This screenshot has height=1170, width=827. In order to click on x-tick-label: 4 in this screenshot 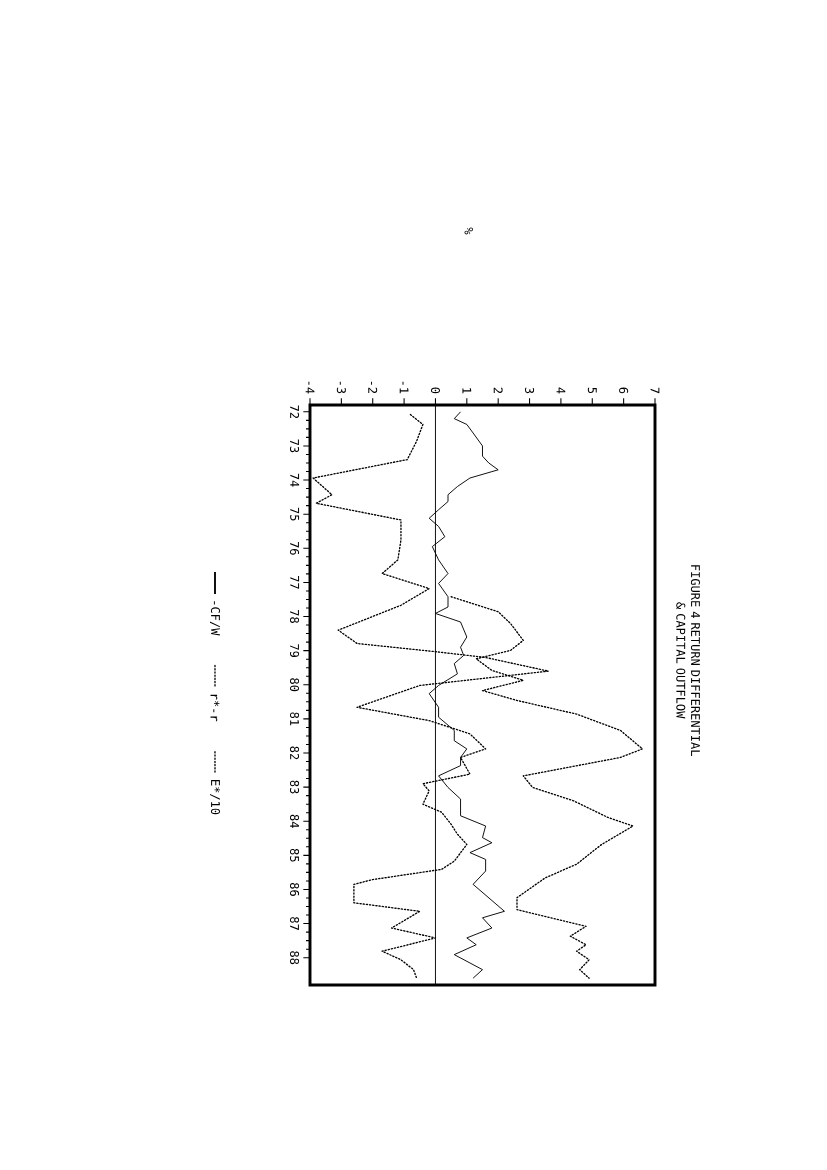, I will do `click(561, 390)`.